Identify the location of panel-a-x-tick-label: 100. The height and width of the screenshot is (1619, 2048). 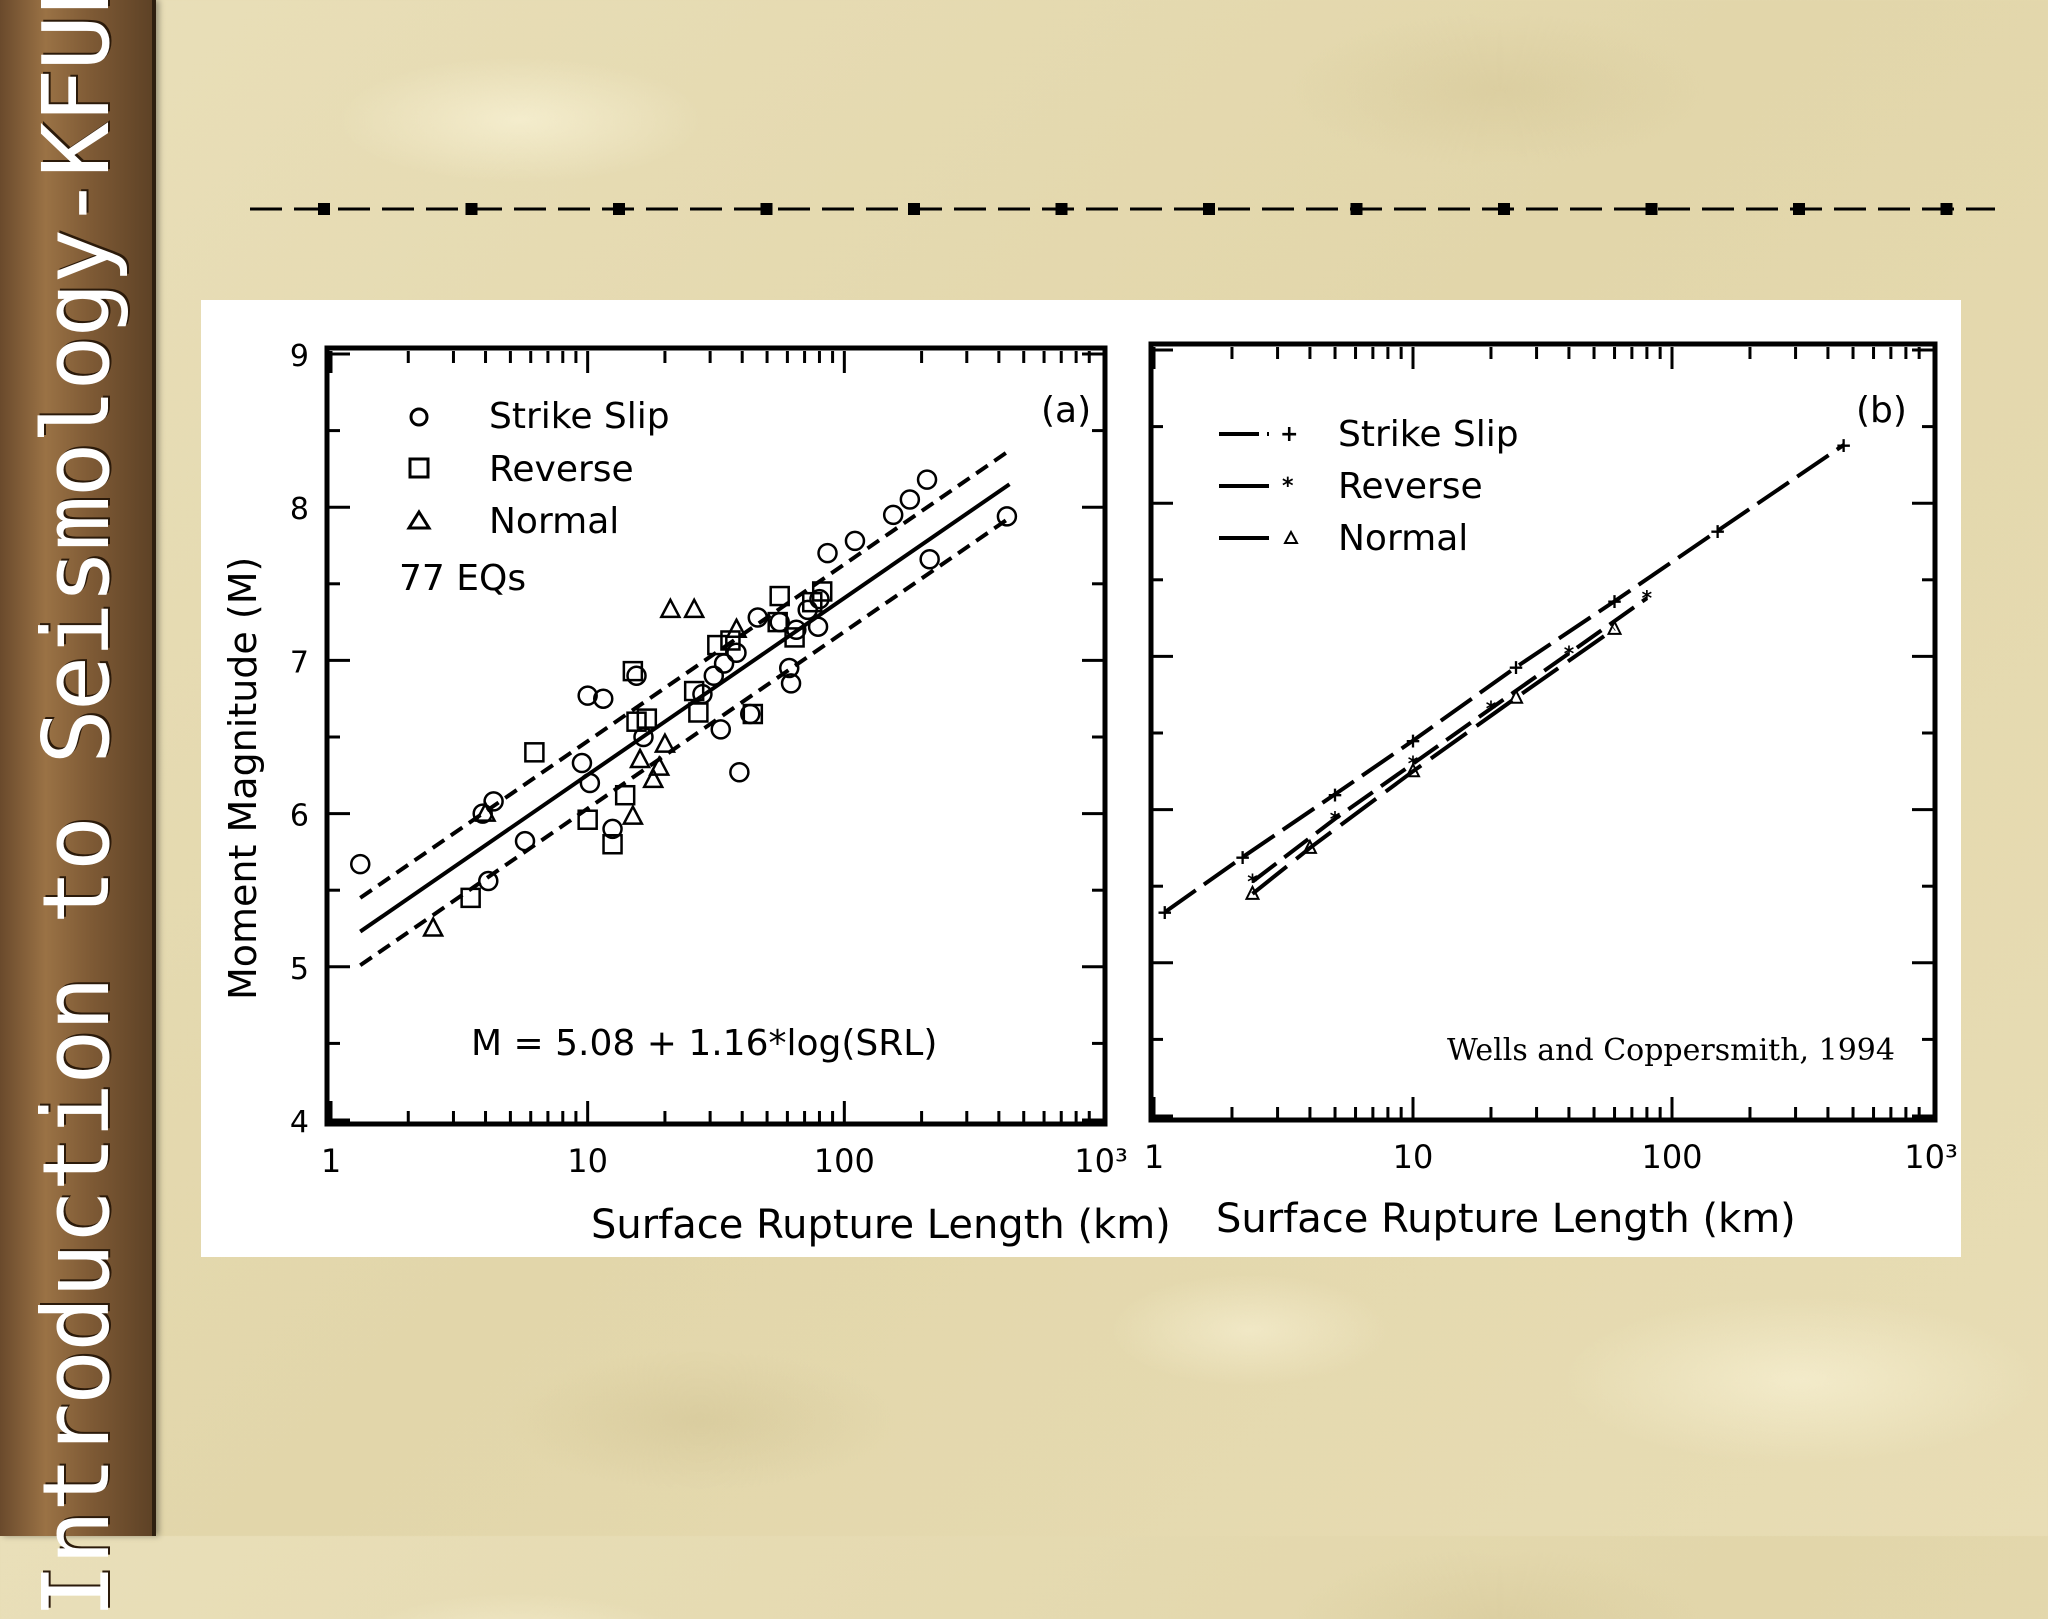
(844, 1161).